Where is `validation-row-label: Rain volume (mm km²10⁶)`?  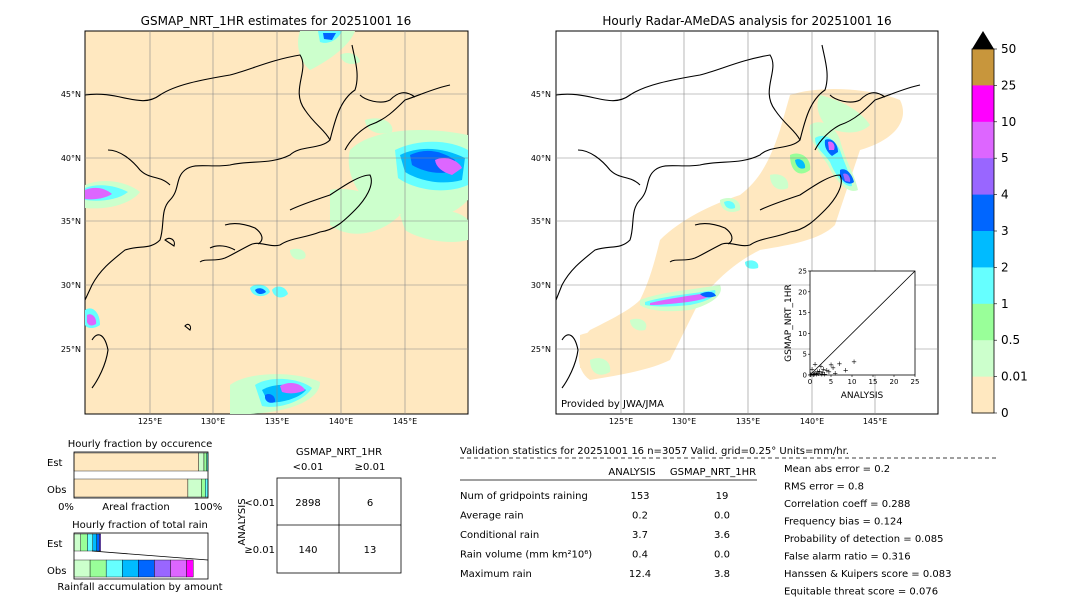 validation-row-label: Rain volume (mm km²10⁶) is located at coordinates (526, 555).